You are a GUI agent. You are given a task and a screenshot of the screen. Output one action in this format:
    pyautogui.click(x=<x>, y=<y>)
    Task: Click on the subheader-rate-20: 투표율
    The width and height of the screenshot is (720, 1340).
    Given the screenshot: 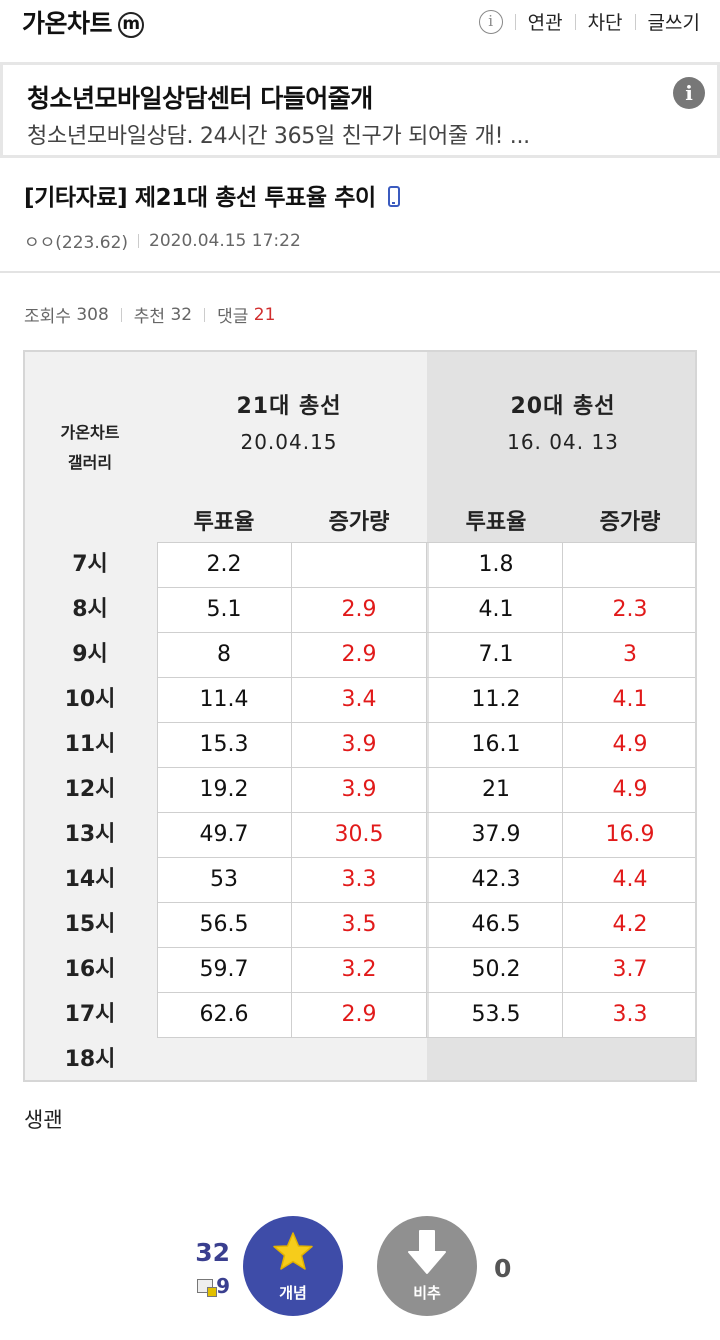 What is the action you would take?
    pyautogui.click(x=496, y=522)
    